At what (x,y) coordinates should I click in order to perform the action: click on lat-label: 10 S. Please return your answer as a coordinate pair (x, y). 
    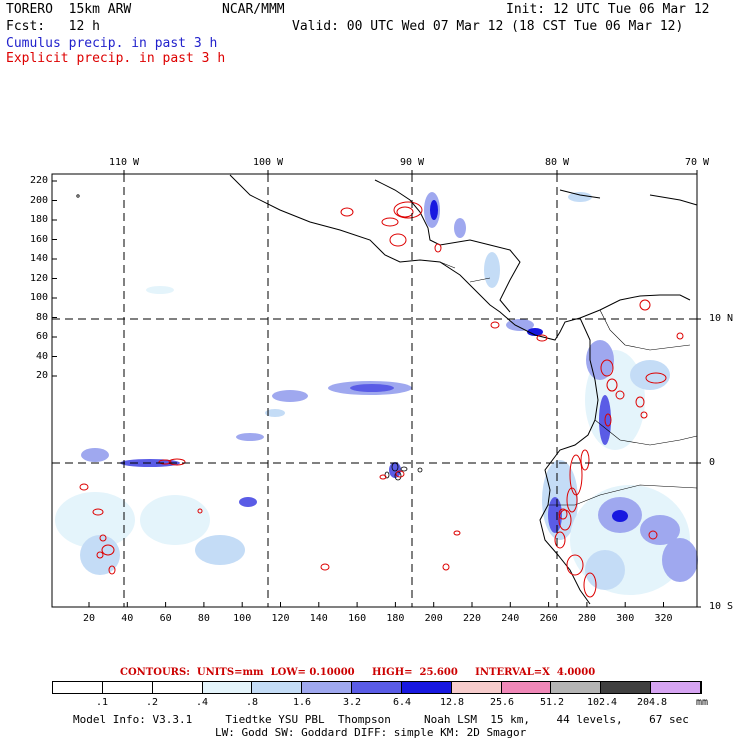
    Looking at the image, I should click on (721, 606).